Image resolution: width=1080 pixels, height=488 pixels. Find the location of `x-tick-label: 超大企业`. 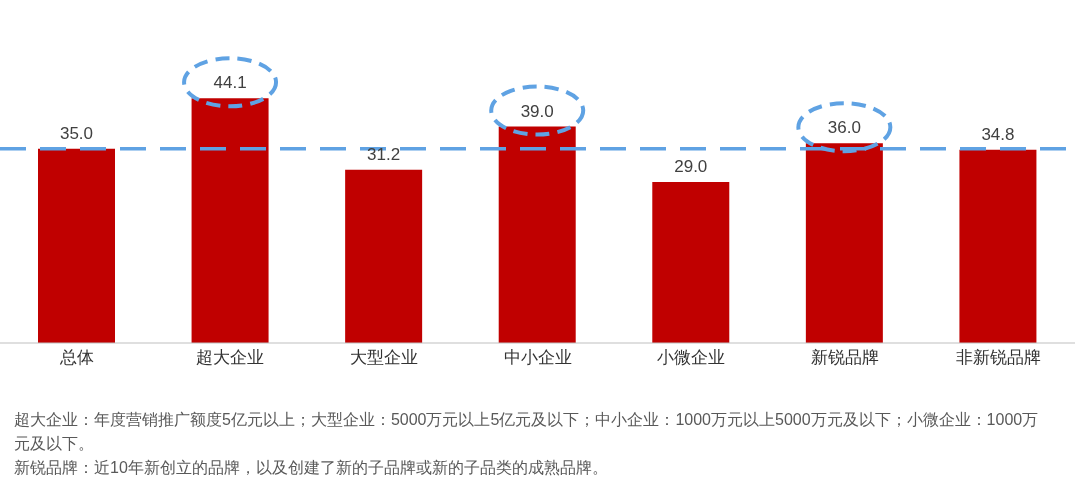

x-tick-label: 超大企业 is located at coordinates (230, 358).